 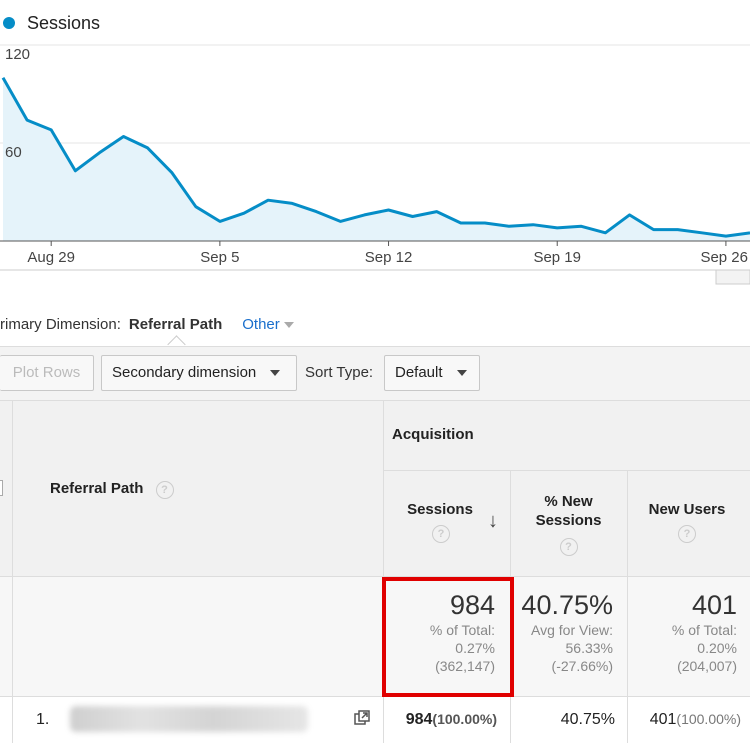 What do you see at coordinates (687, 522) in the screenshot?
I see `new-users-column-header: New Users ?` at bounding box center [687, 522].